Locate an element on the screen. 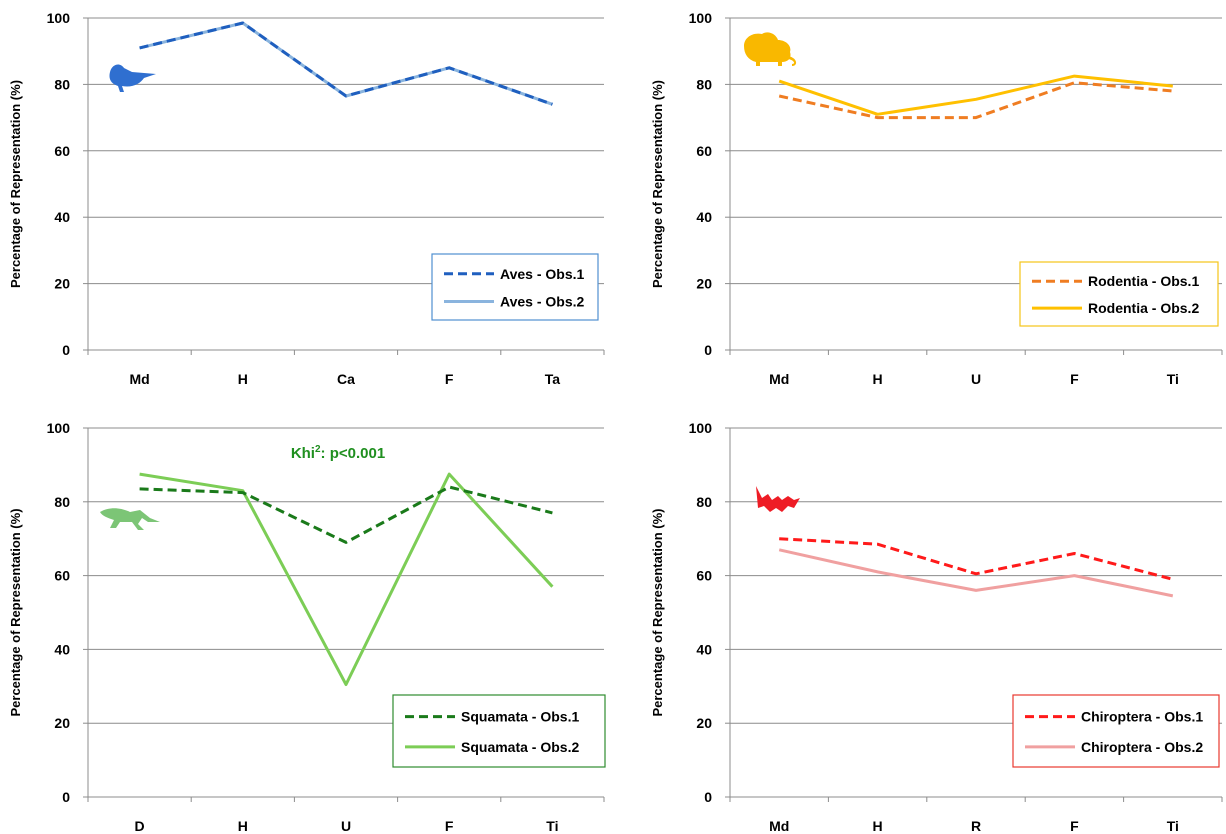 The width and height of the screenshot is (1226, 834). legend: Rodentia - Obs.1 Rodentia - Obs.2 is located at coordinates (1119, 294).